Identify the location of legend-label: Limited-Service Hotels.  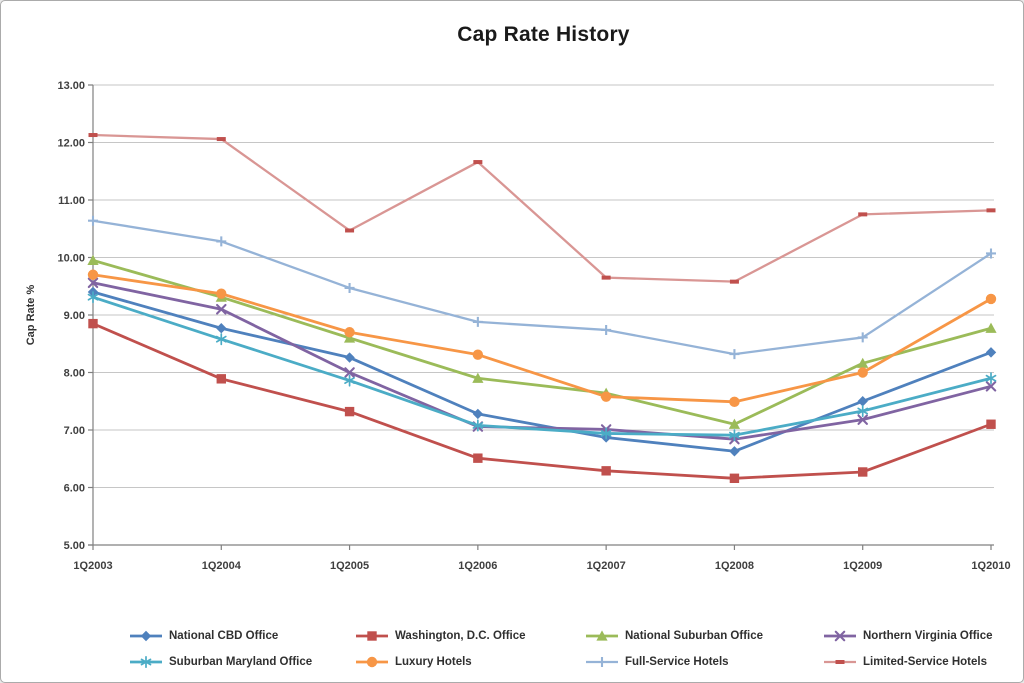
(925, 662).